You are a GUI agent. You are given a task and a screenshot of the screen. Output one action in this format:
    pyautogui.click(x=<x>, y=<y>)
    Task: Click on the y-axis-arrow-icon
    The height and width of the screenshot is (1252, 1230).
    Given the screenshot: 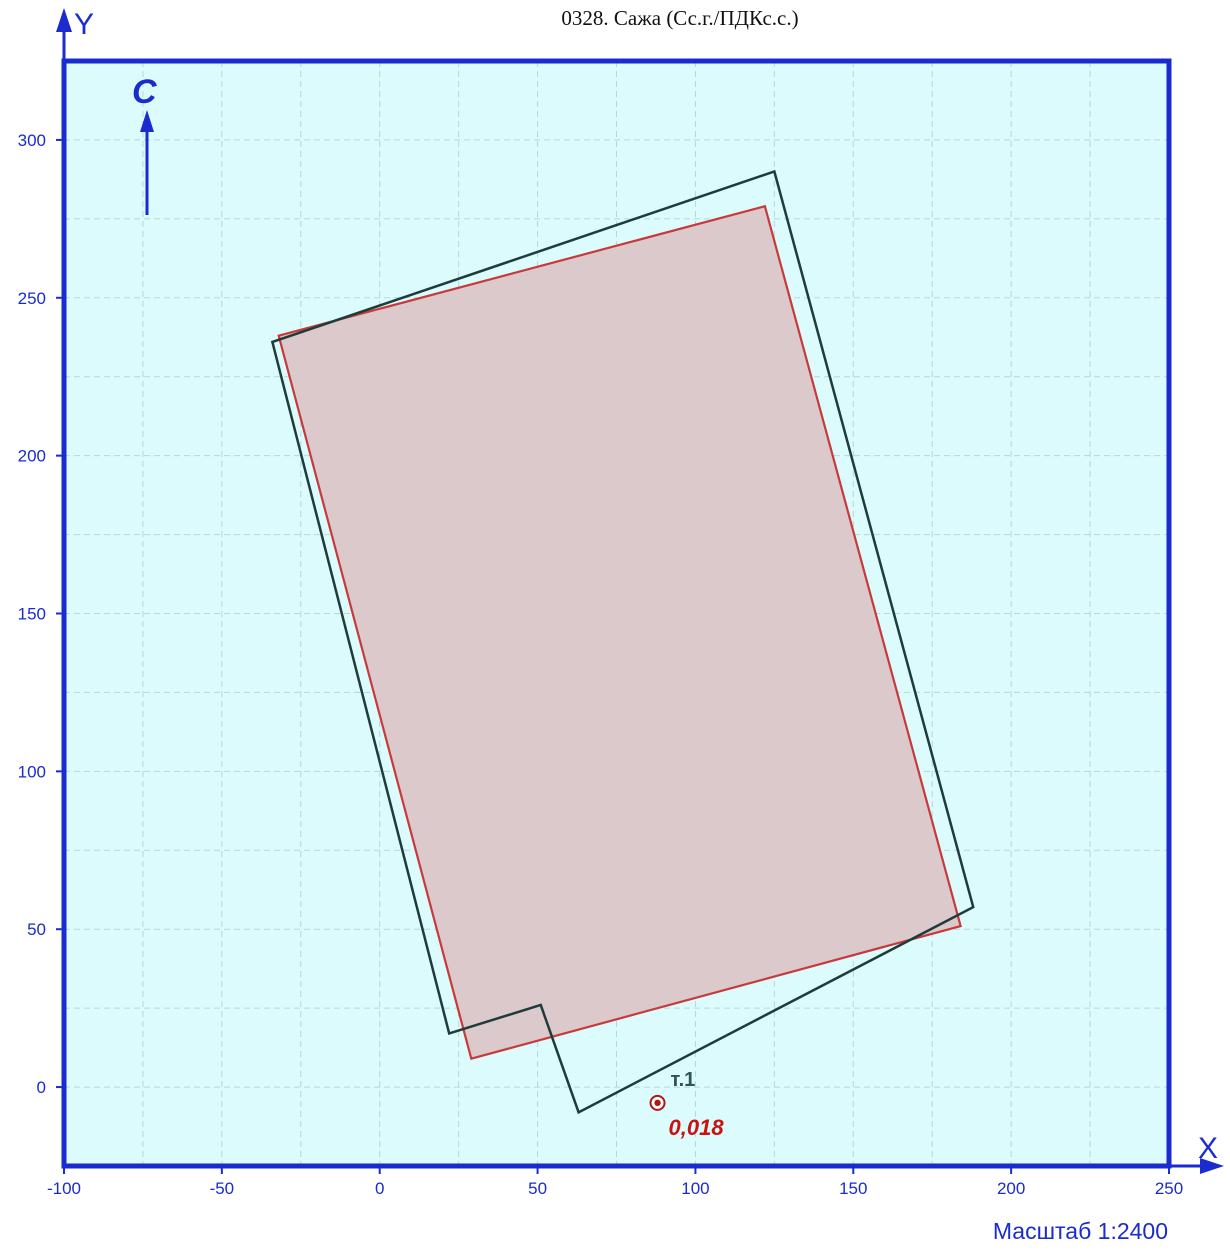 What is the action you would take?
    pyautogui.click(x=64, y=20)
    